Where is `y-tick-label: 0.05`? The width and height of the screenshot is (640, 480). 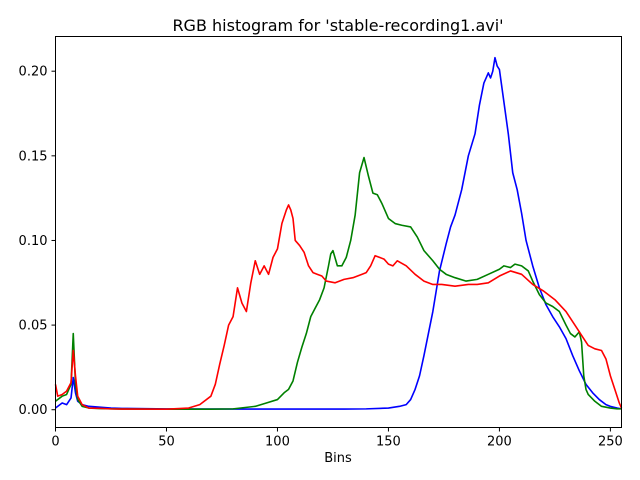
y-tick-label: 0.05 is located at coordinates (33, 326).